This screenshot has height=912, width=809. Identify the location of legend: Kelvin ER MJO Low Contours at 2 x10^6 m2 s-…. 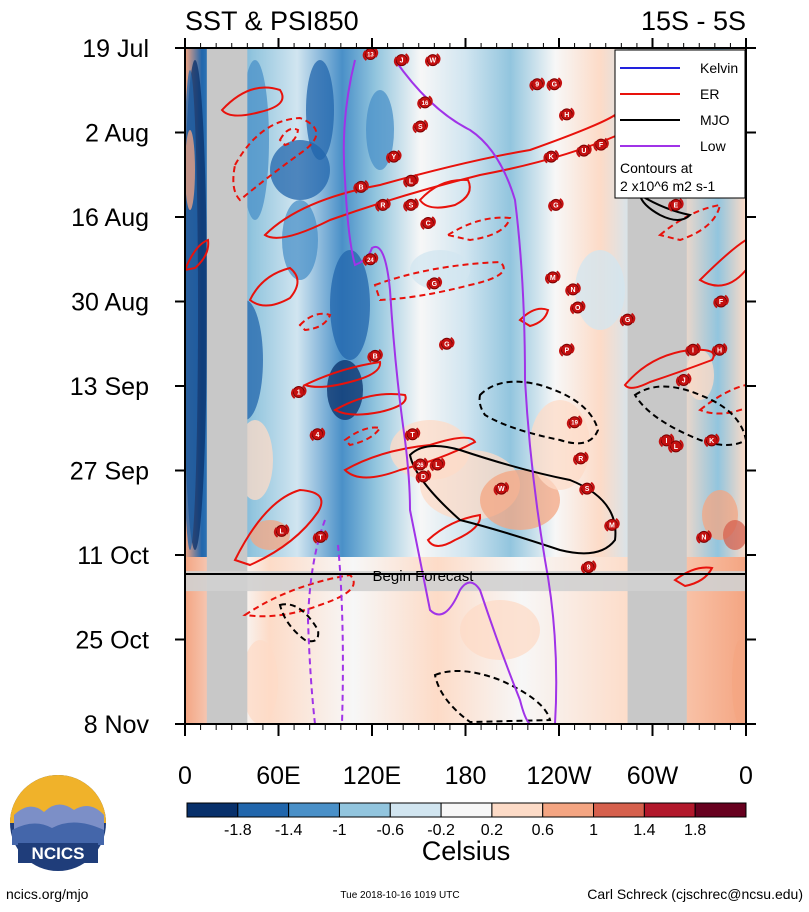
(680, 124).